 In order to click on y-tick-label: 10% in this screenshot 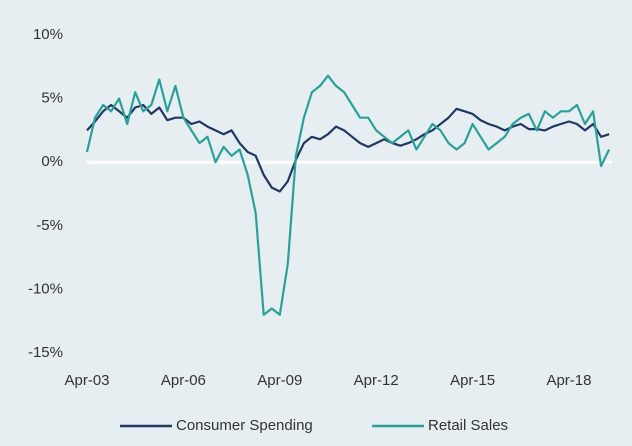, I will do `click(48, 34)`.